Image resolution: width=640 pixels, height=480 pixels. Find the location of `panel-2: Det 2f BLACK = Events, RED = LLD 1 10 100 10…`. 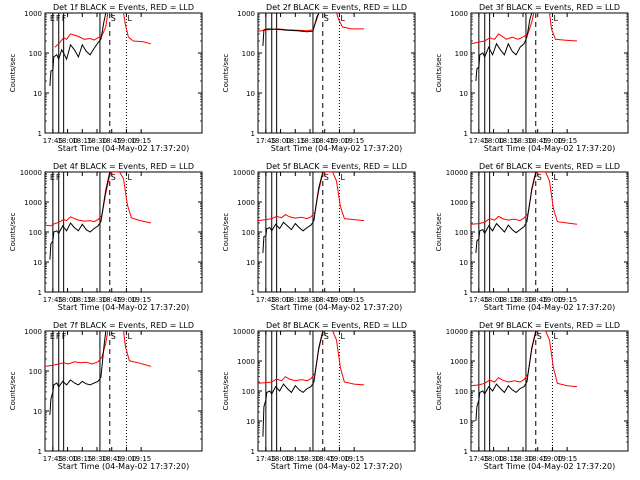

panel-2: Det 2f BLACK = Events, RED = LLD 1 10 100 10… is located at coordinates (319, 78).